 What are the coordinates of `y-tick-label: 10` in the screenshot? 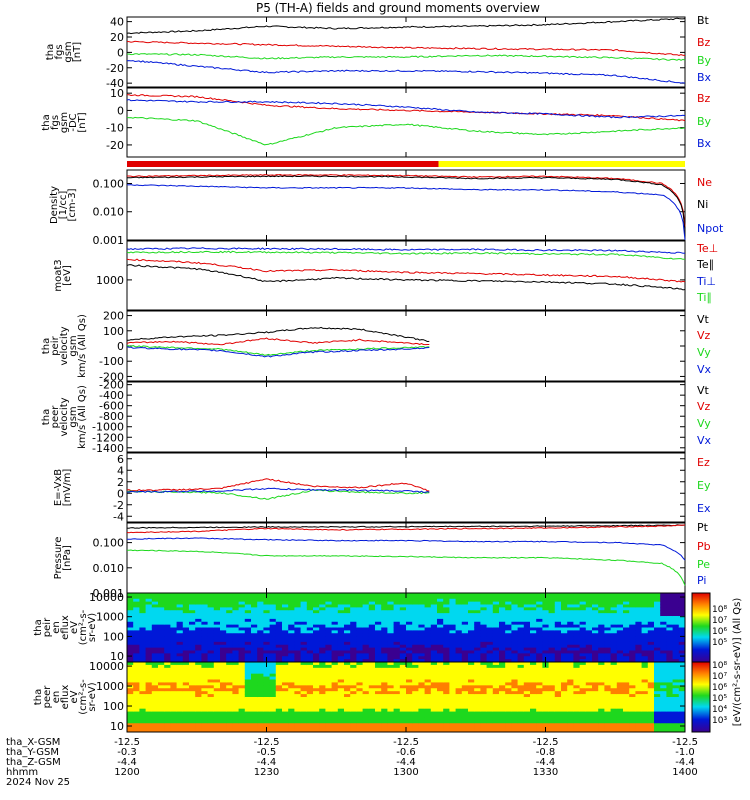 It's located at (117, 93).